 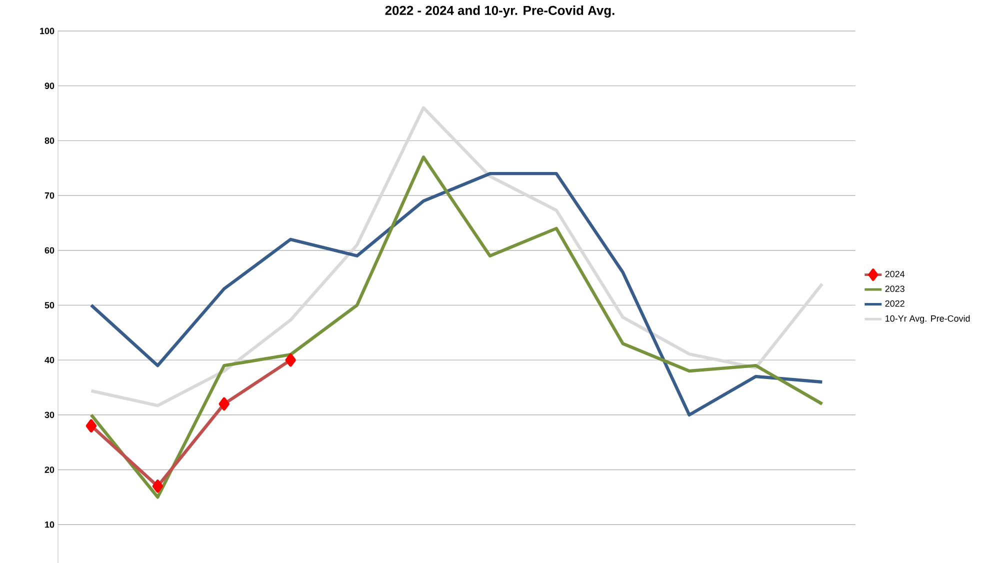 What do you see at coordinates (49, 360) in the screenshot?
I see `y-tick-label: 40` at bounding box center [49, 360].